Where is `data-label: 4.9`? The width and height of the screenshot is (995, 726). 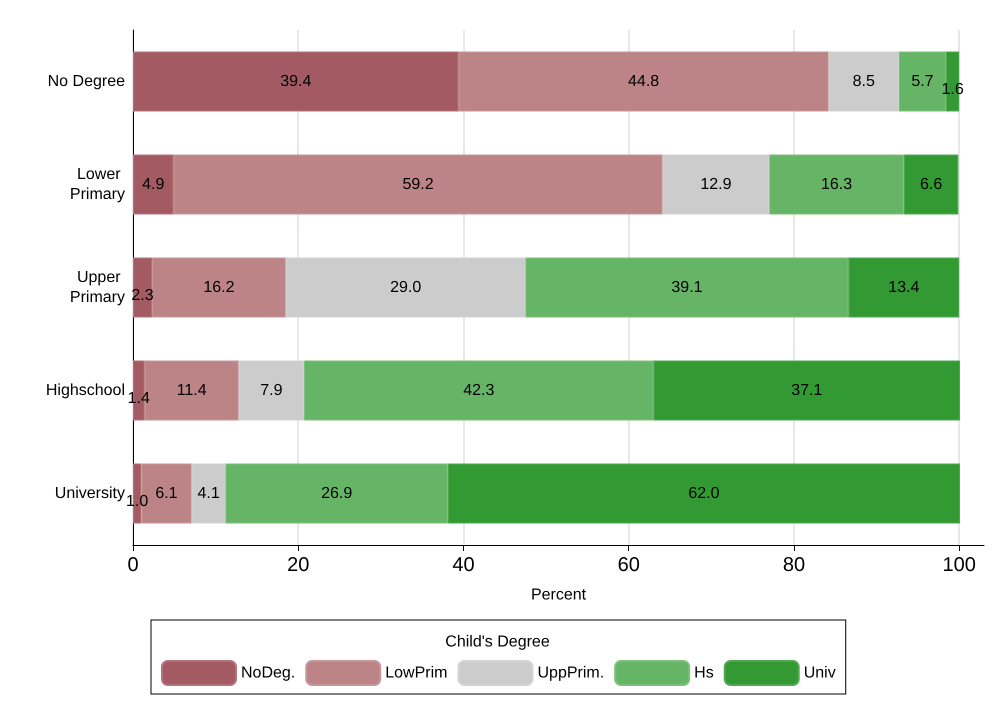 data-label: 4.9 is located at coordinates (153, 184).